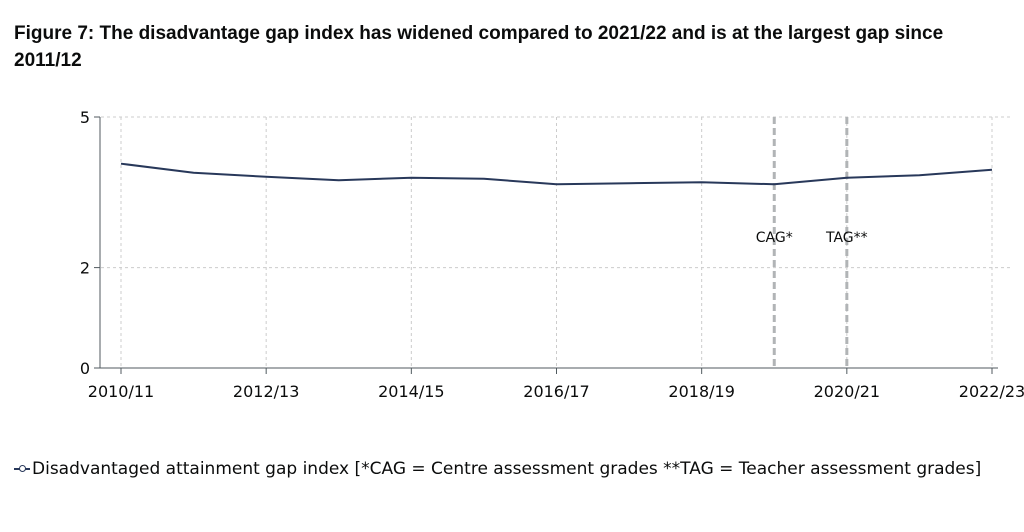 The image size is (1024, 532). Describe the element at coordinates (774, 238) in the screenshot. I see `annotation-label: CAG*` at that location.